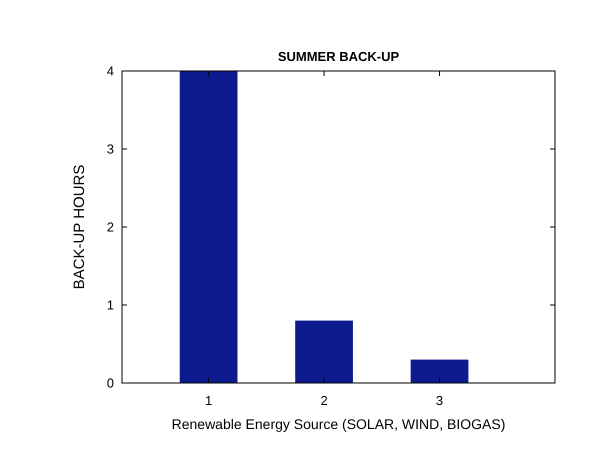 The image size is (589, 470). What do you see at coordinates (440, 400) in the screenshot?
I see `x-tick-label: 3` at bounding box center [440, 400].